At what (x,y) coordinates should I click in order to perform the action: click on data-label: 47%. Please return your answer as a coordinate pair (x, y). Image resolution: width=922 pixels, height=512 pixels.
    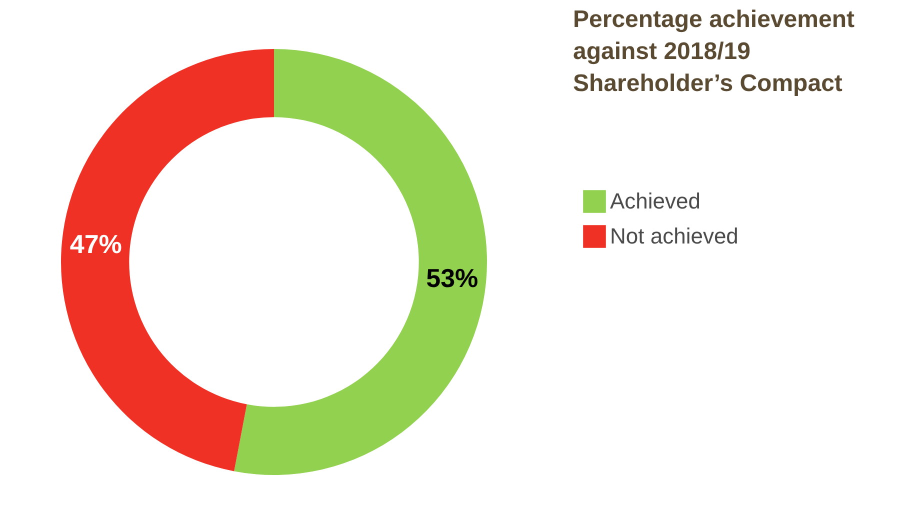
    Looking at the image, I should click on (96, 244).